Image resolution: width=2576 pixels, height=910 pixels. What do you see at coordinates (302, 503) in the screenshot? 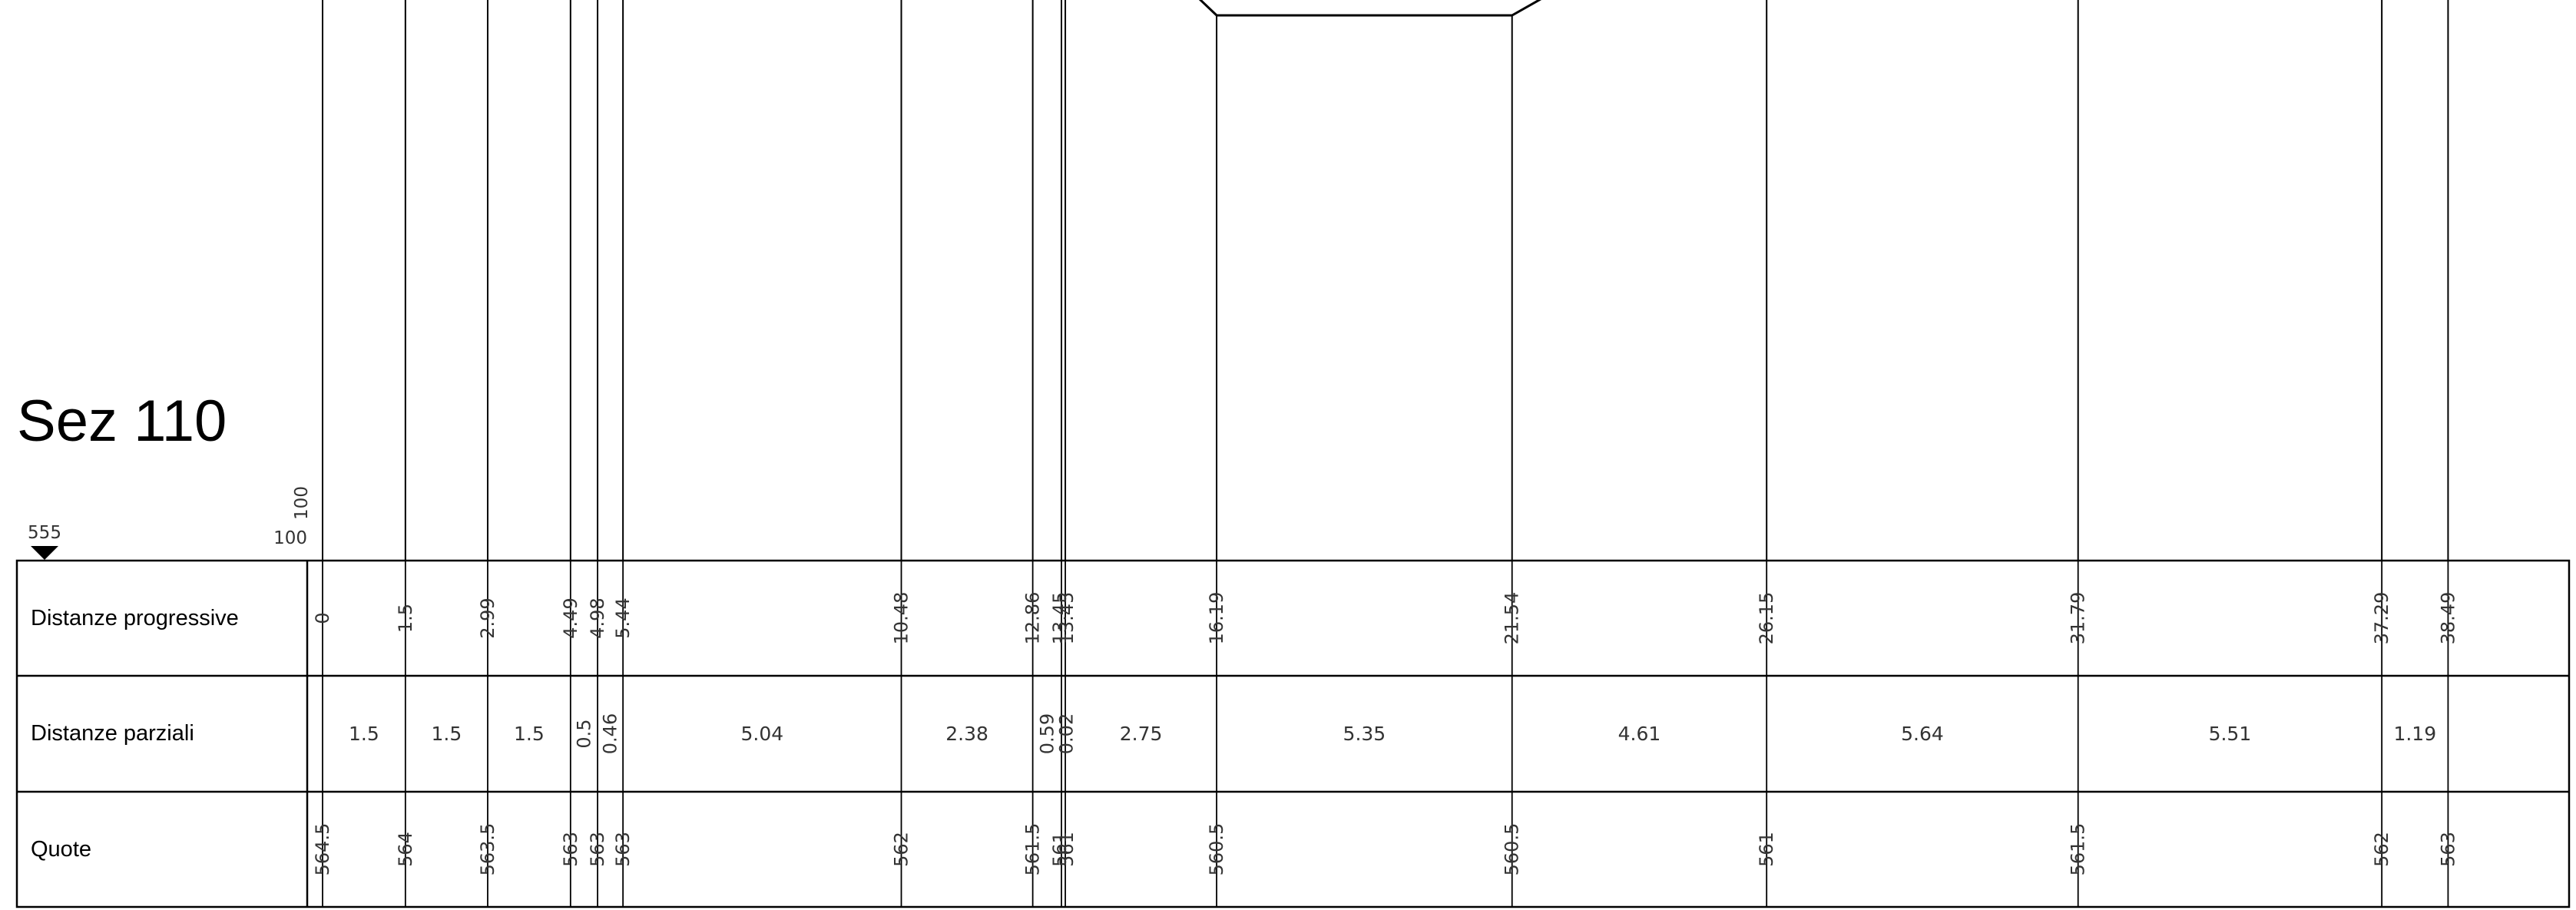
I see `scale-label-vertical: 100` at bounding box center [302, 503].